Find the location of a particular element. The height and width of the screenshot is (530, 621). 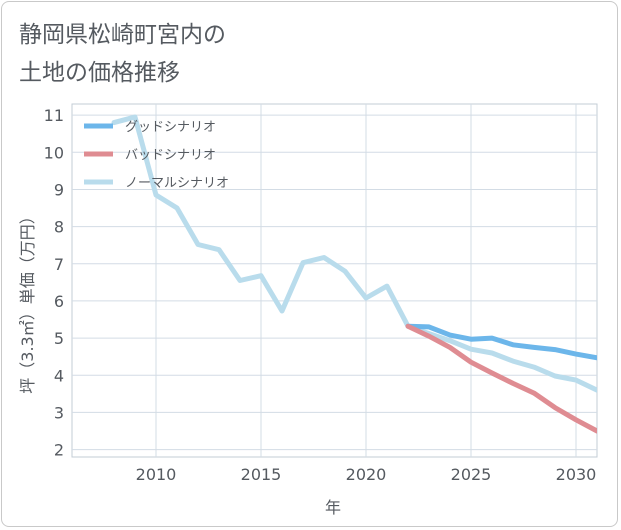

x-axis-ticks: 2010 2015 2020 2025 2030 is located at coordinates (366, 474).